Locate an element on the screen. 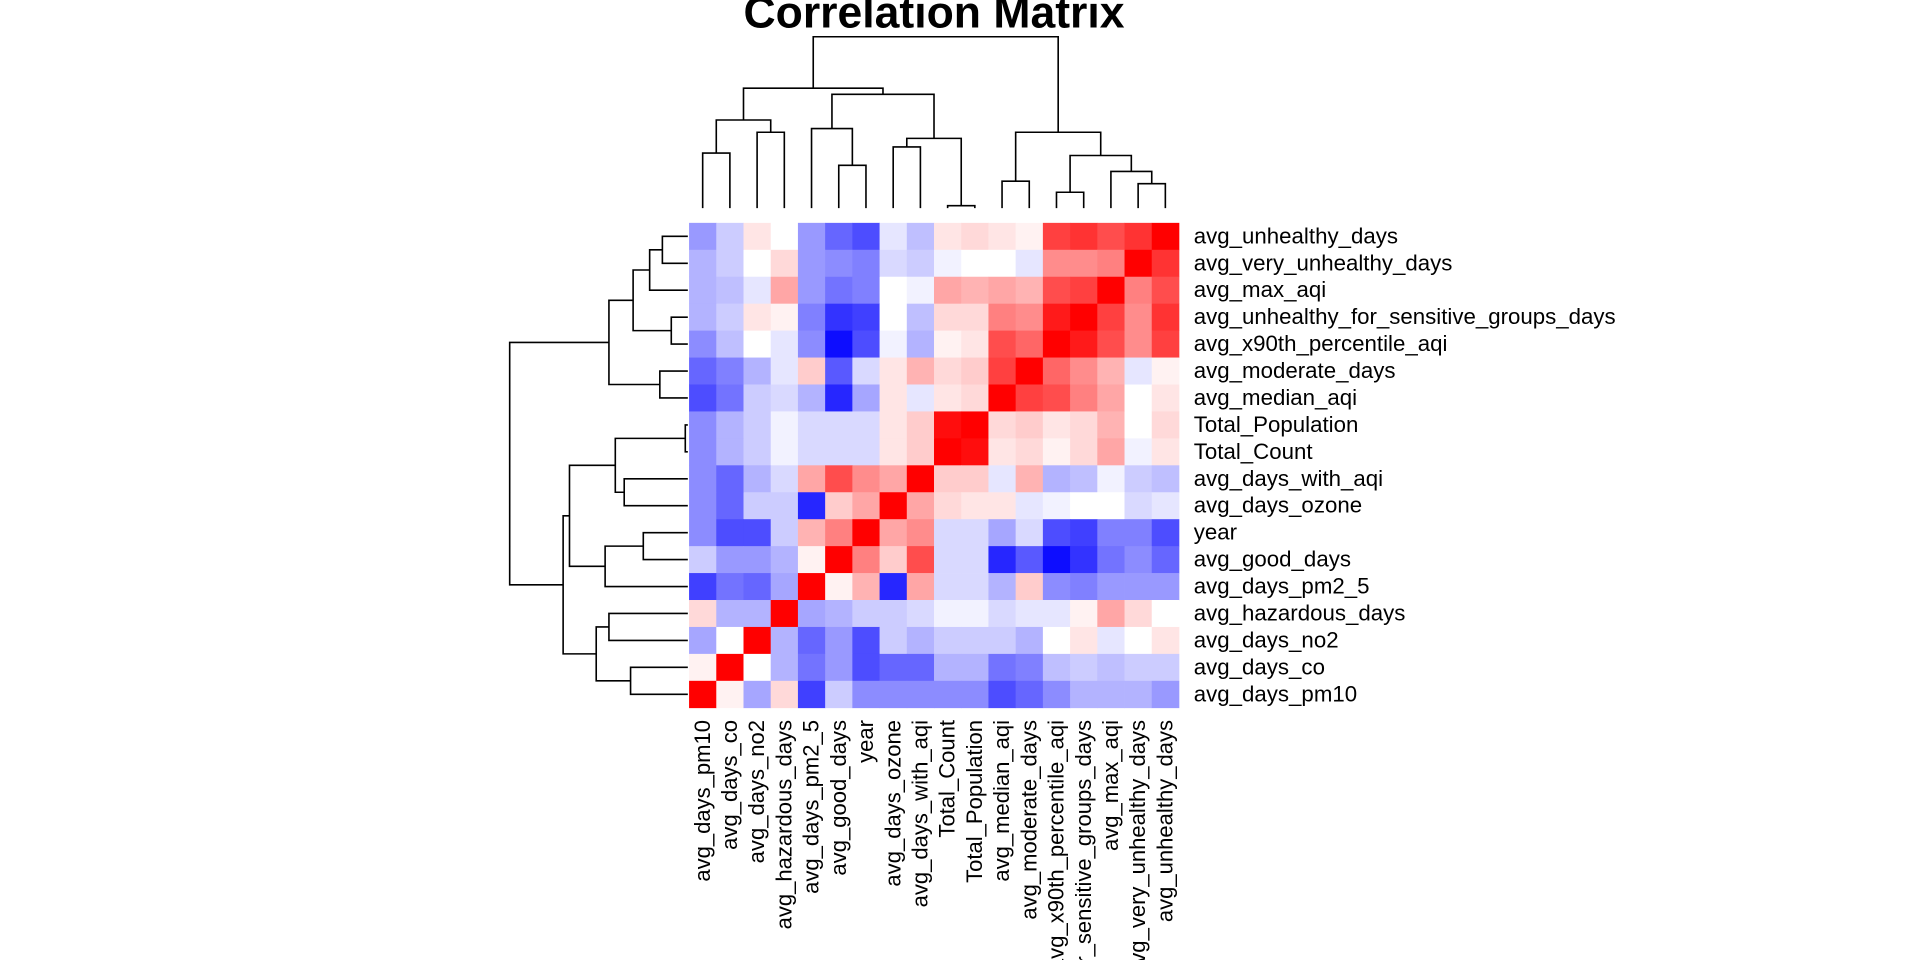 The image size is (1920, 960). row-label: year is located at coordinates (1215, 532).